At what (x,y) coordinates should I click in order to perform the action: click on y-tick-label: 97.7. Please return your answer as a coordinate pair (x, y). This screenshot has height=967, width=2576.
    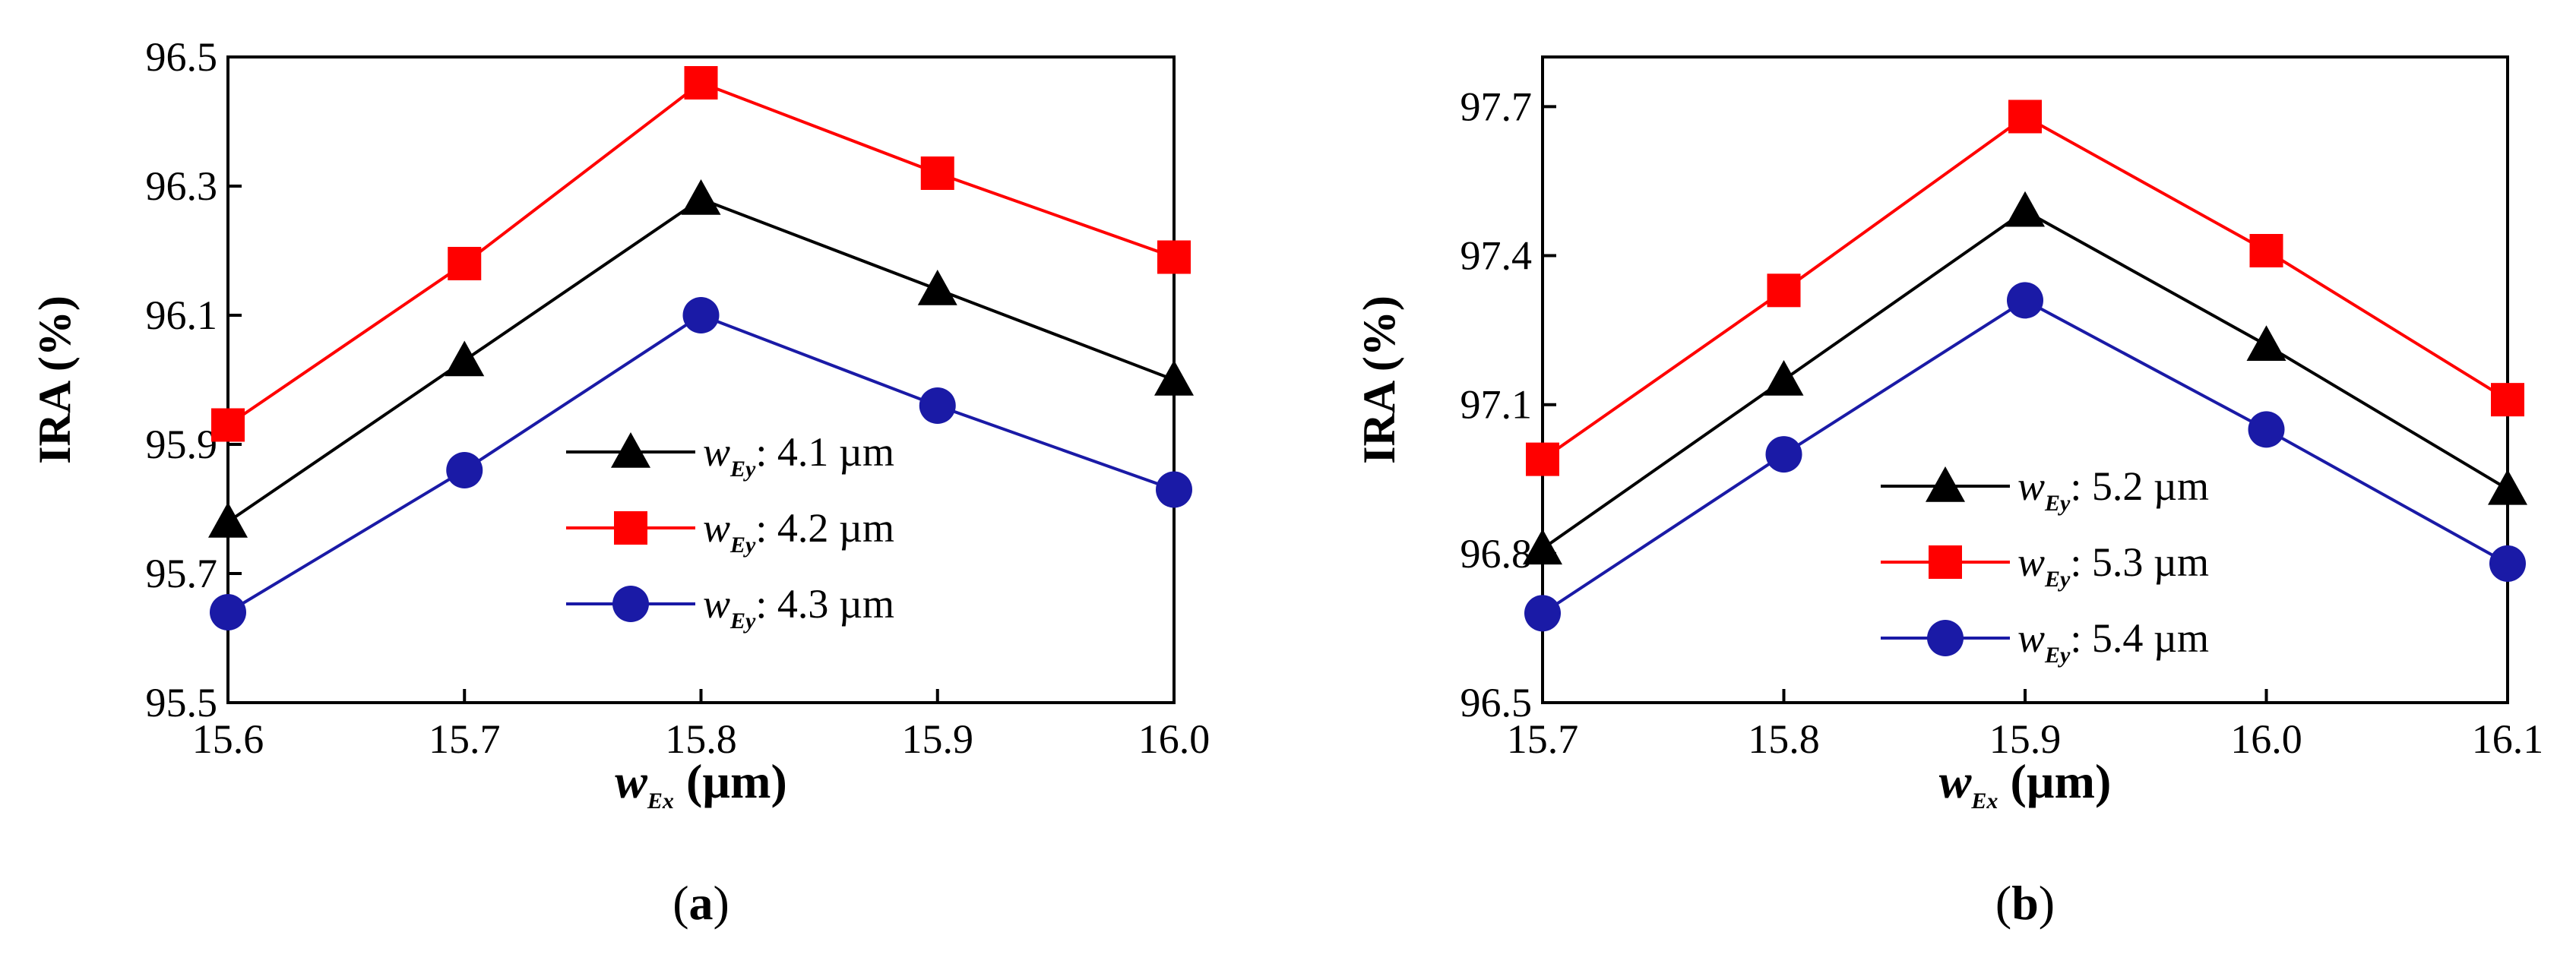
    Looking at the image, I should click on (1496, 106).